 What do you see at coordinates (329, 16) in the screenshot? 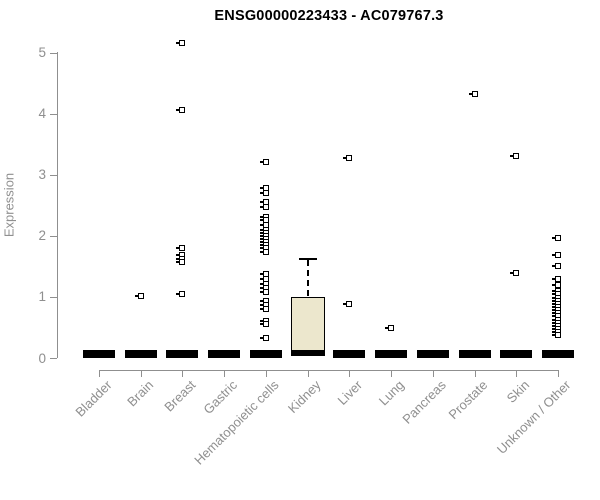
I see `chart-title: ENSG00000223433 - AC079767.3` at bounding box center [329, 16].